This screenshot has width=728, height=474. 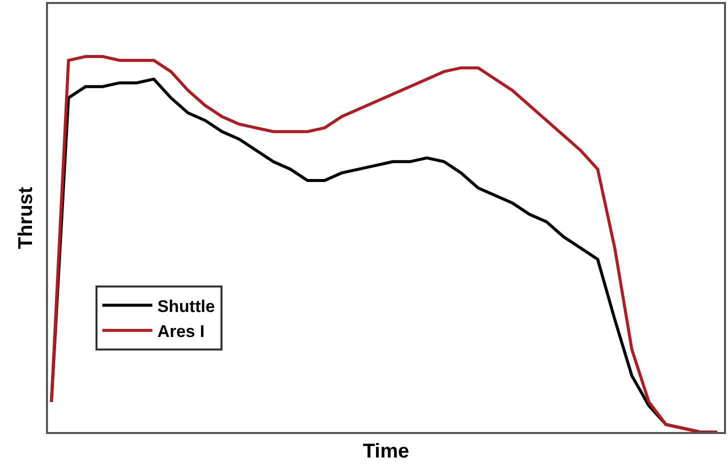 What do you see at coordinates (26, 218) in the screenshot?
I see `y-axis-title: Thrust` at bounding box center [26, 218].